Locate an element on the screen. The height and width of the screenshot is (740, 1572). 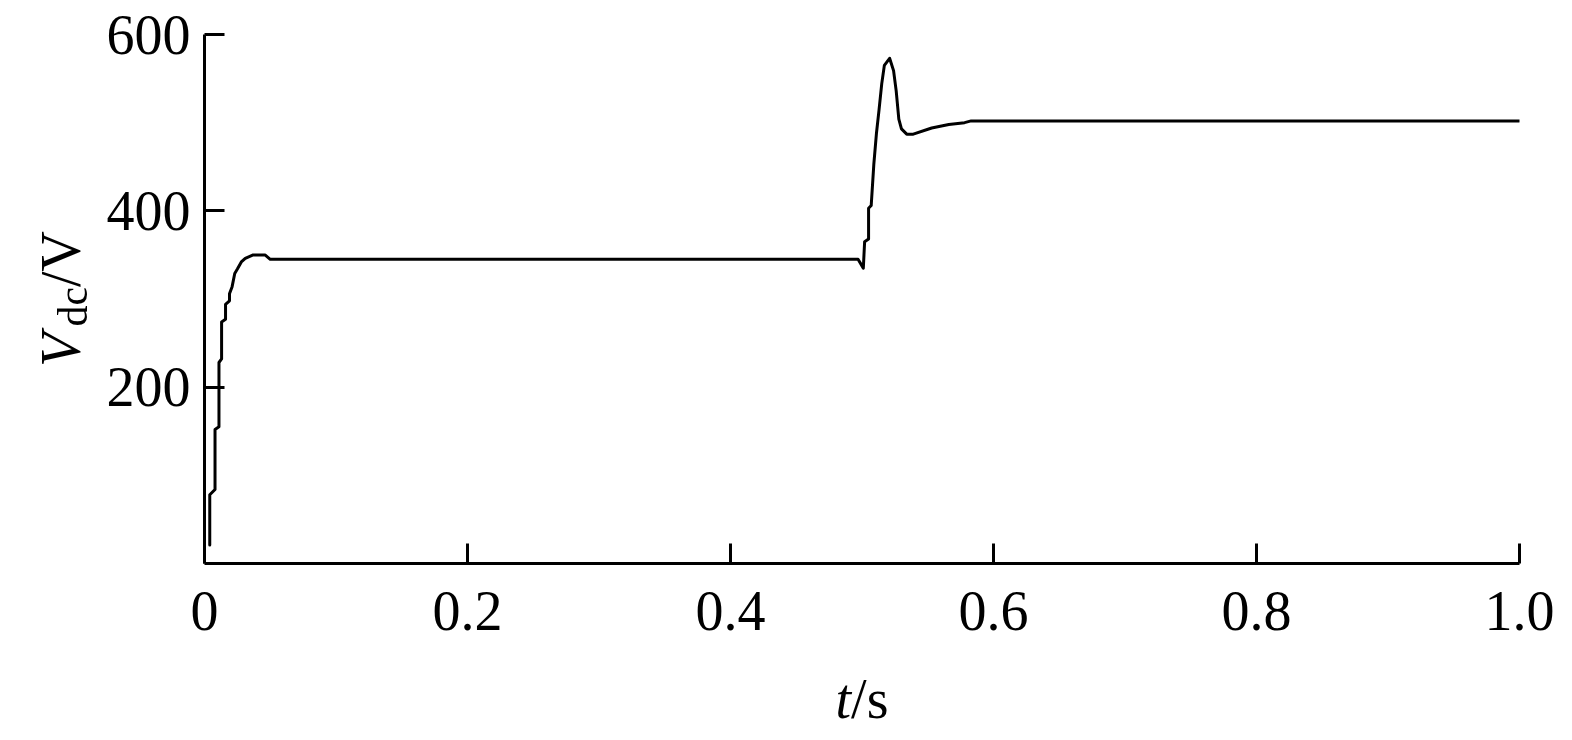
y-tick-label: 200 is located at coordinates (148, 387).